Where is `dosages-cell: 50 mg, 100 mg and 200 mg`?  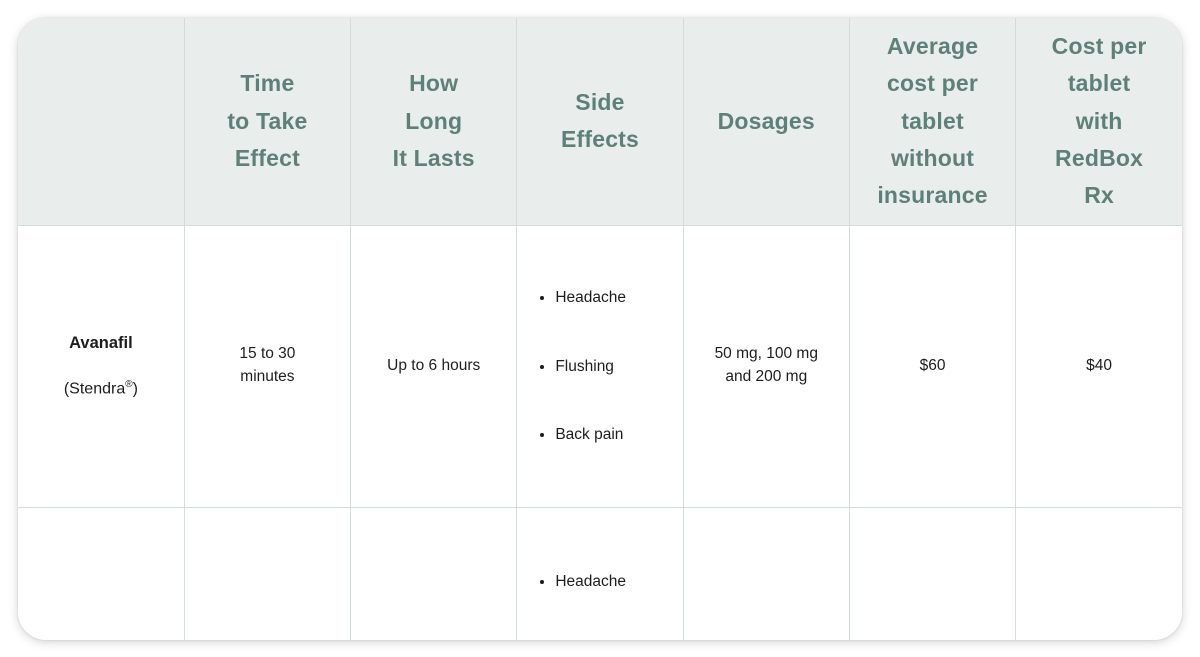
dosages-cell: 50 mg, 100 mg and 200 mg is located at coordinates (766, 366).